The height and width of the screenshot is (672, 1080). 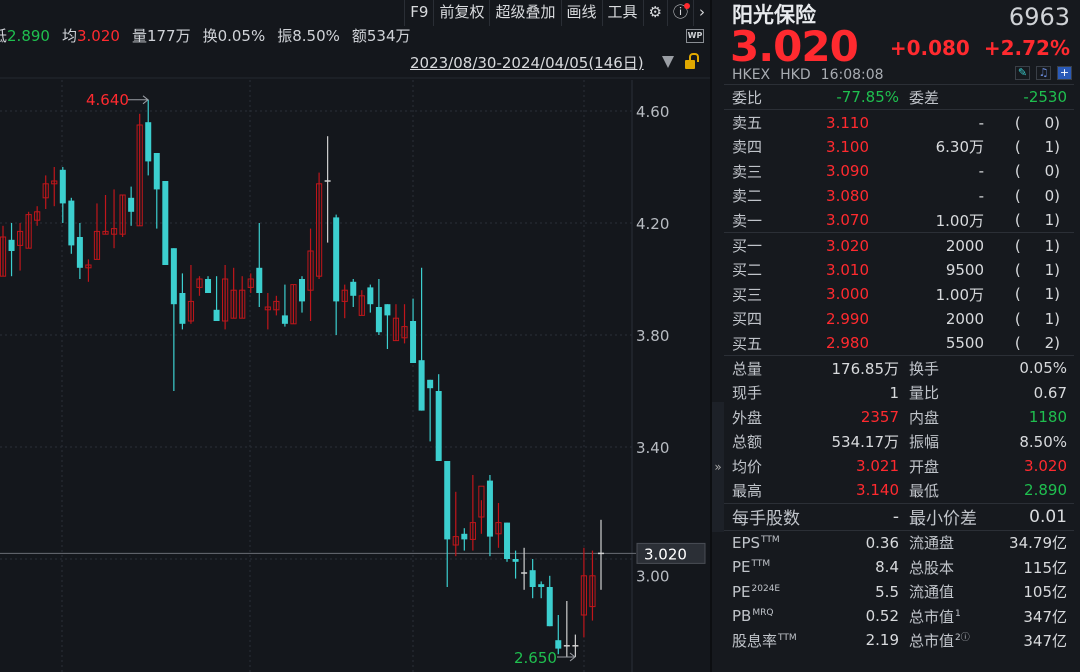 I want to click on adjust-button: 前复权, so click(x=461, y=13).